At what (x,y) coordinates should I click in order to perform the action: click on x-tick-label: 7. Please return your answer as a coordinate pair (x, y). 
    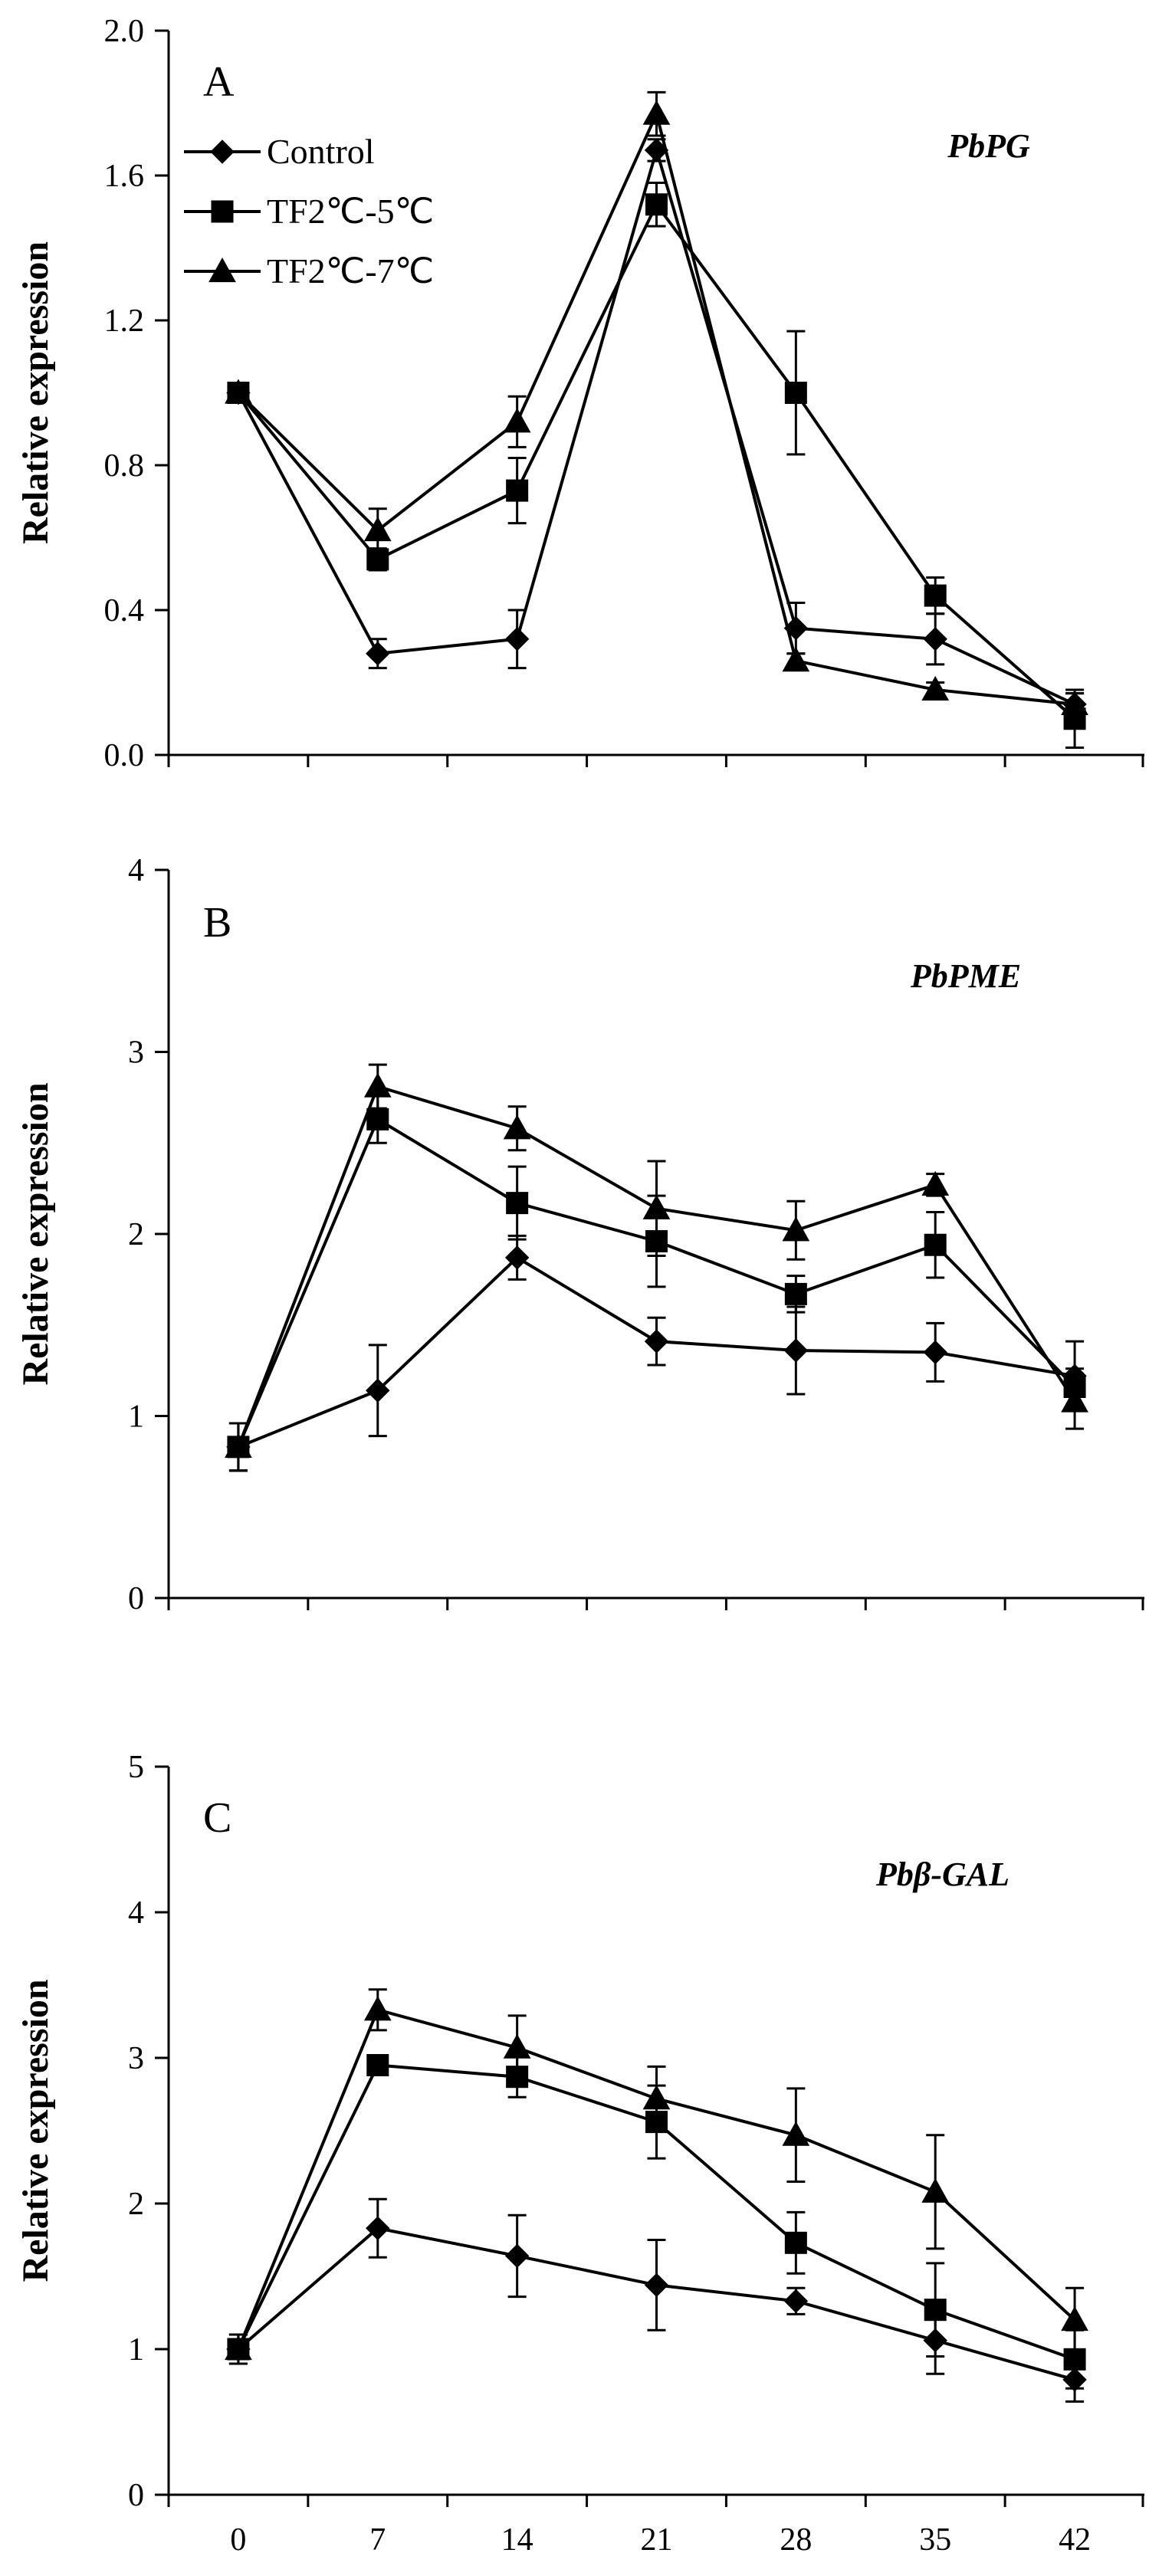
    Looking at the image, I should click on (377, 2540).